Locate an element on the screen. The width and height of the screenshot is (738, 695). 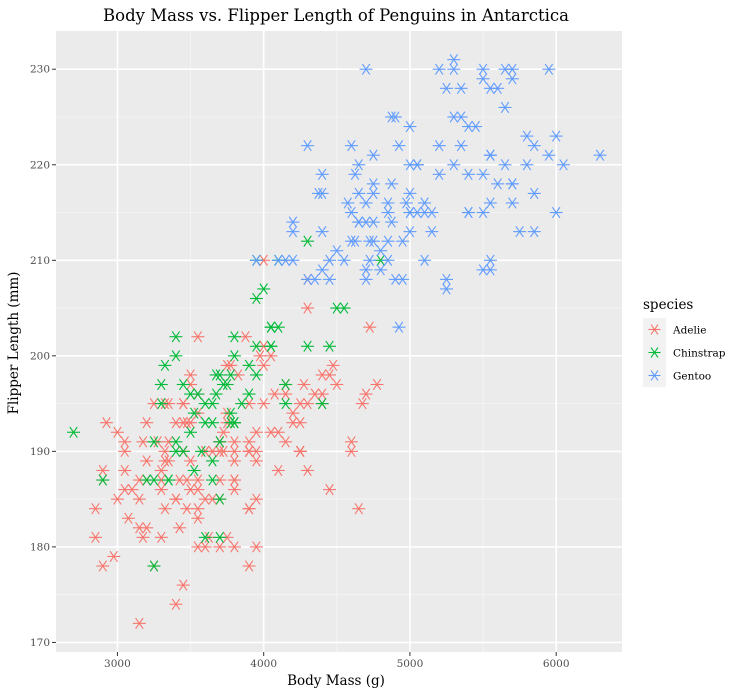
x-tick-label: 3000 is located at coordinates (117, 664).